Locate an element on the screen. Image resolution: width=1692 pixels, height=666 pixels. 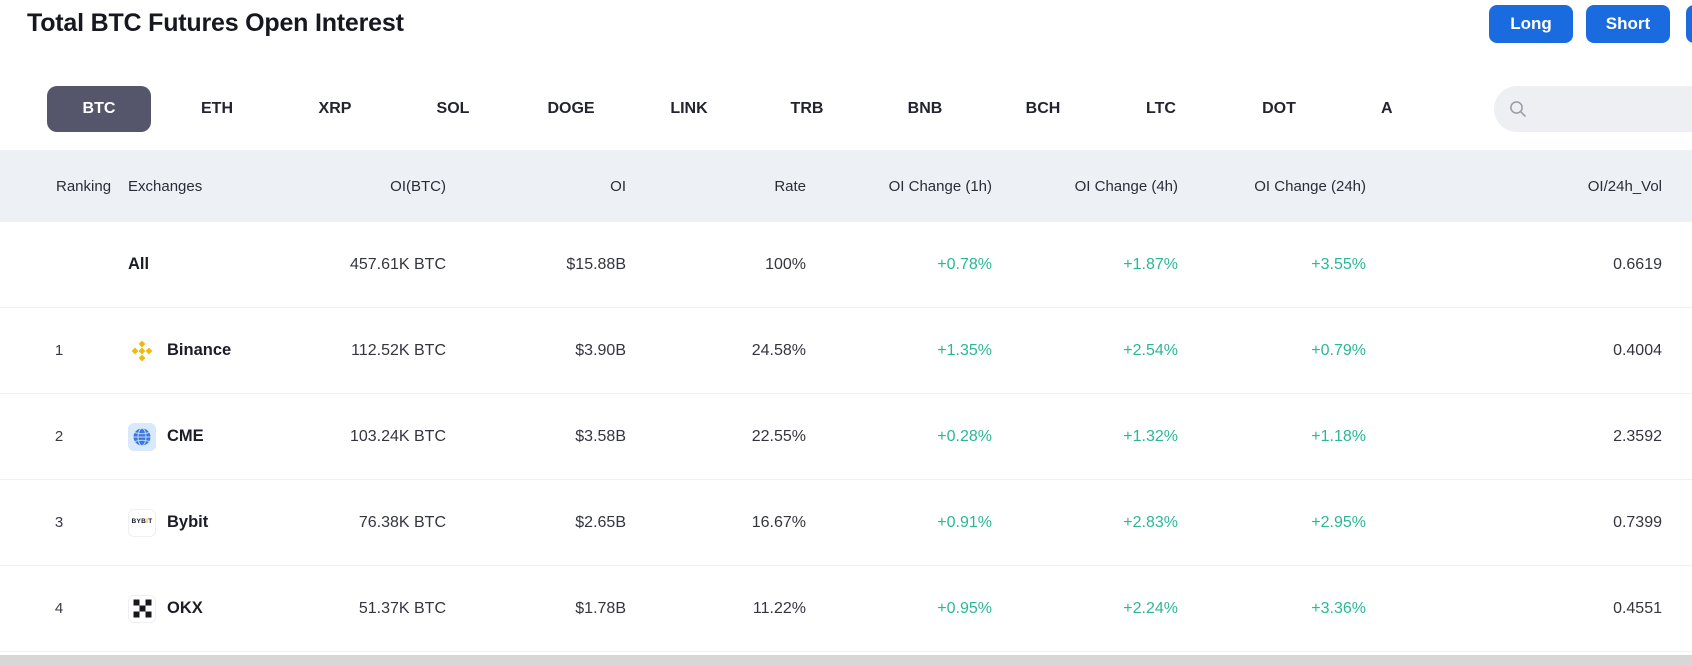
binance-icon is located at coordinates (142, 351).